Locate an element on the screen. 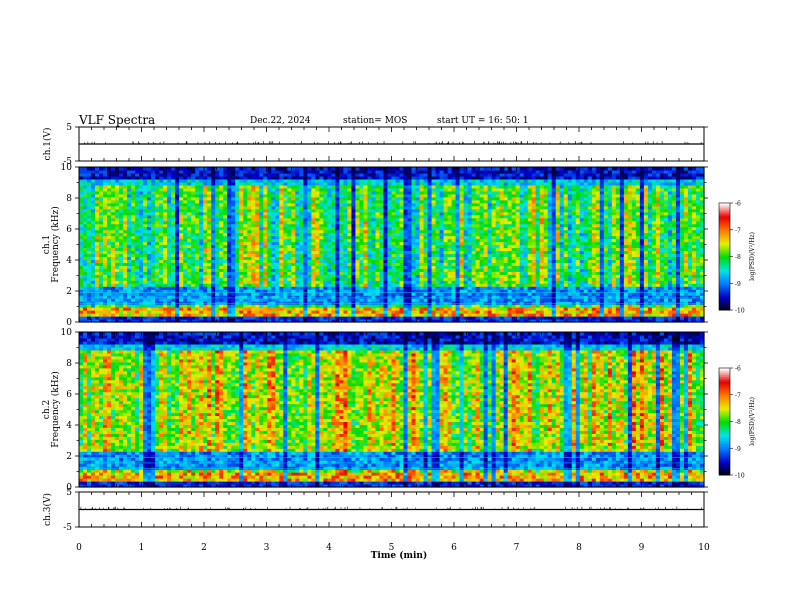  x-tick-label: 9 is located at coordinates (642, 548).